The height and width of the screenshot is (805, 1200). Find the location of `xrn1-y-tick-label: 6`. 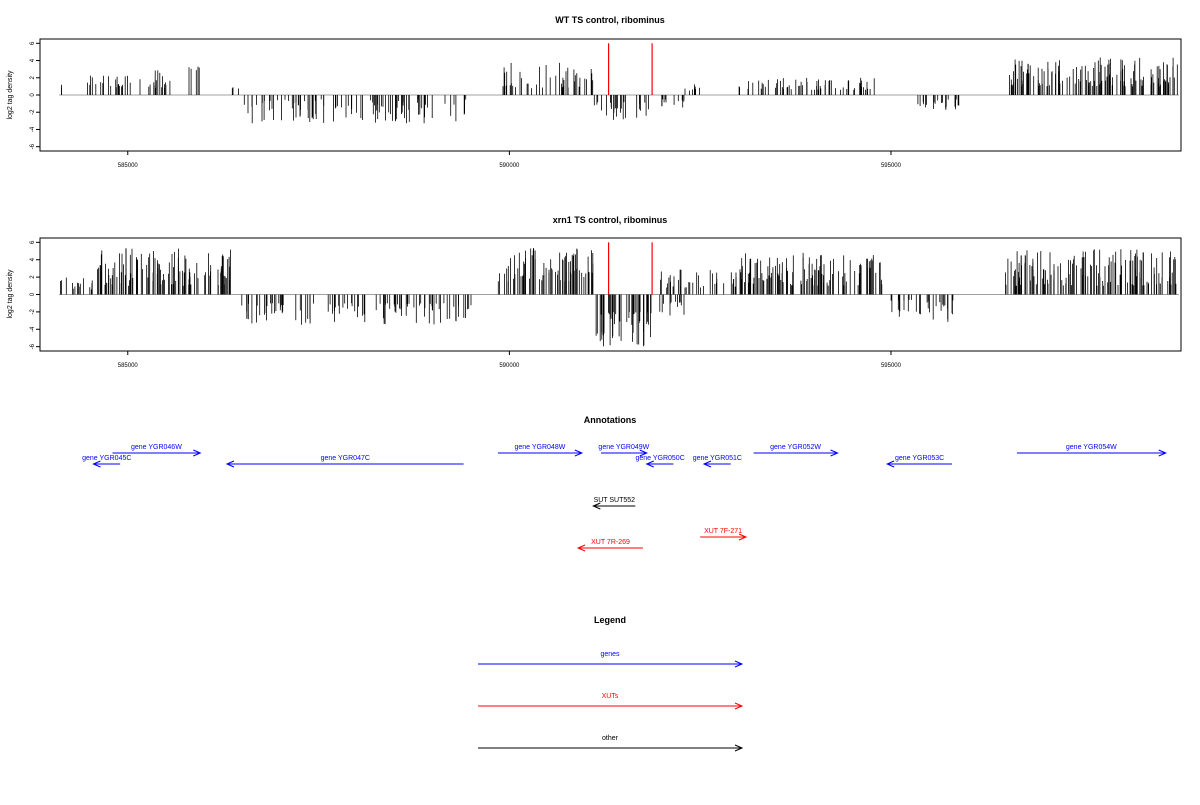

xrn1-y-tick-label: 6 is located at coordinates (33, 242).